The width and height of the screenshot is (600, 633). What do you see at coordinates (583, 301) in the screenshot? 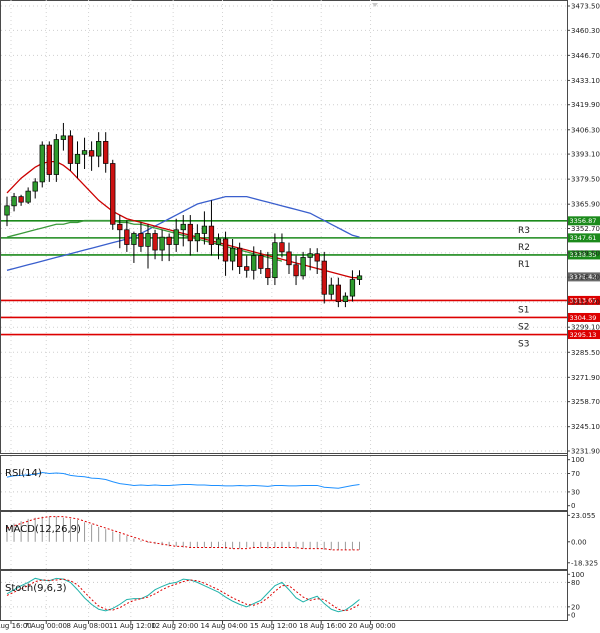
I see `level-tag-label: 3313.65` at bounding box center [583, 301].